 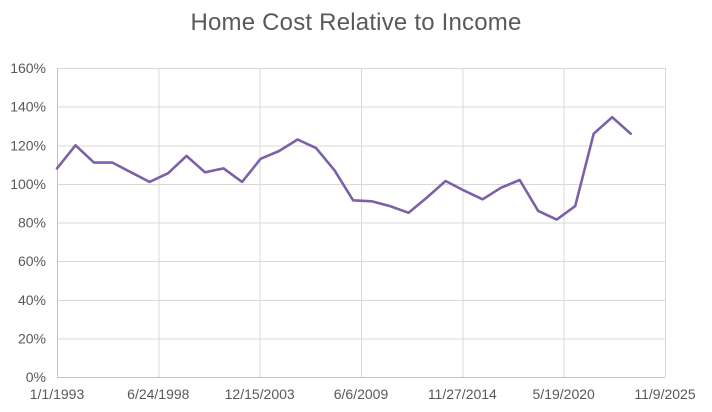 What do you see at coordinates (28, 68) in the screenshot?
I see `y-axis-tick-label: 160%` at bounding box center [28, 68].